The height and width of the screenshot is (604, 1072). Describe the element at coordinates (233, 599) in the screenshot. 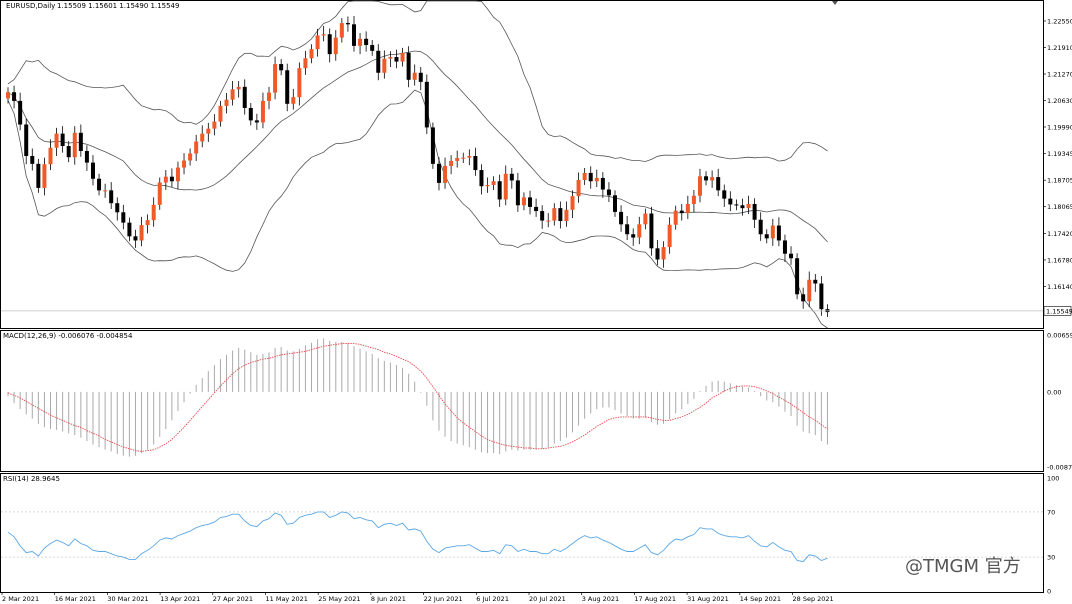

I see `date-tick-label: 27 Apr 2021` at that location.